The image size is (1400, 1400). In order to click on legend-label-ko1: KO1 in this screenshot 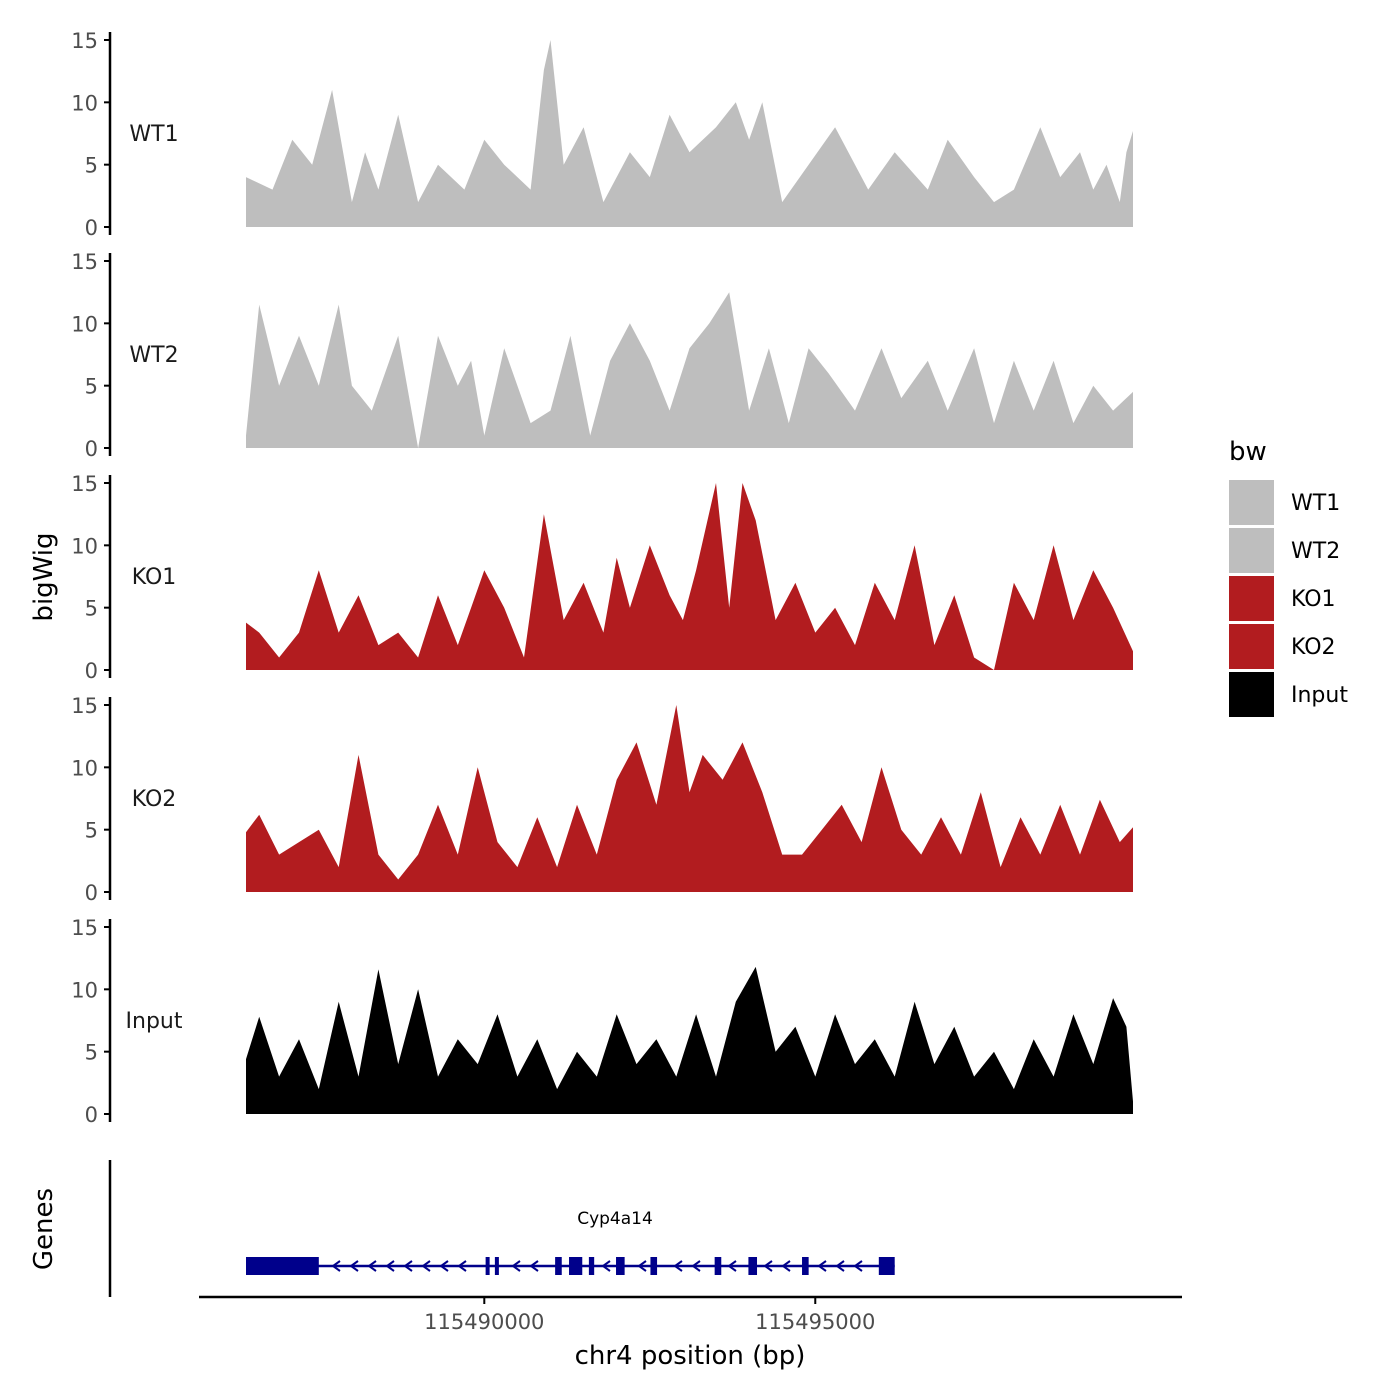, I will do `click(1313, 599)`.